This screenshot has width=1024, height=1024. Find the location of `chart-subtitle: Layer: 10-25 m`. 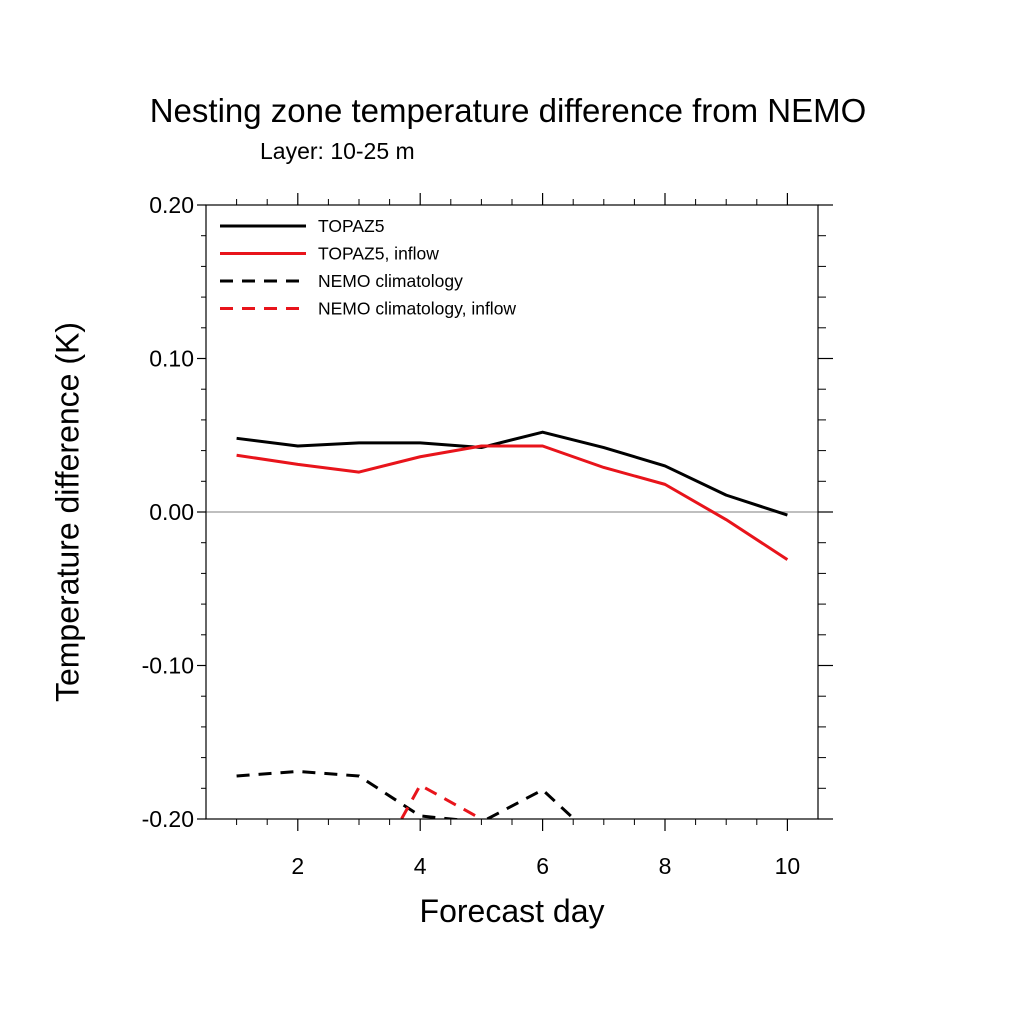

chart-subtitle: Layer: 10-25 m is located at coordinates (337, 151).